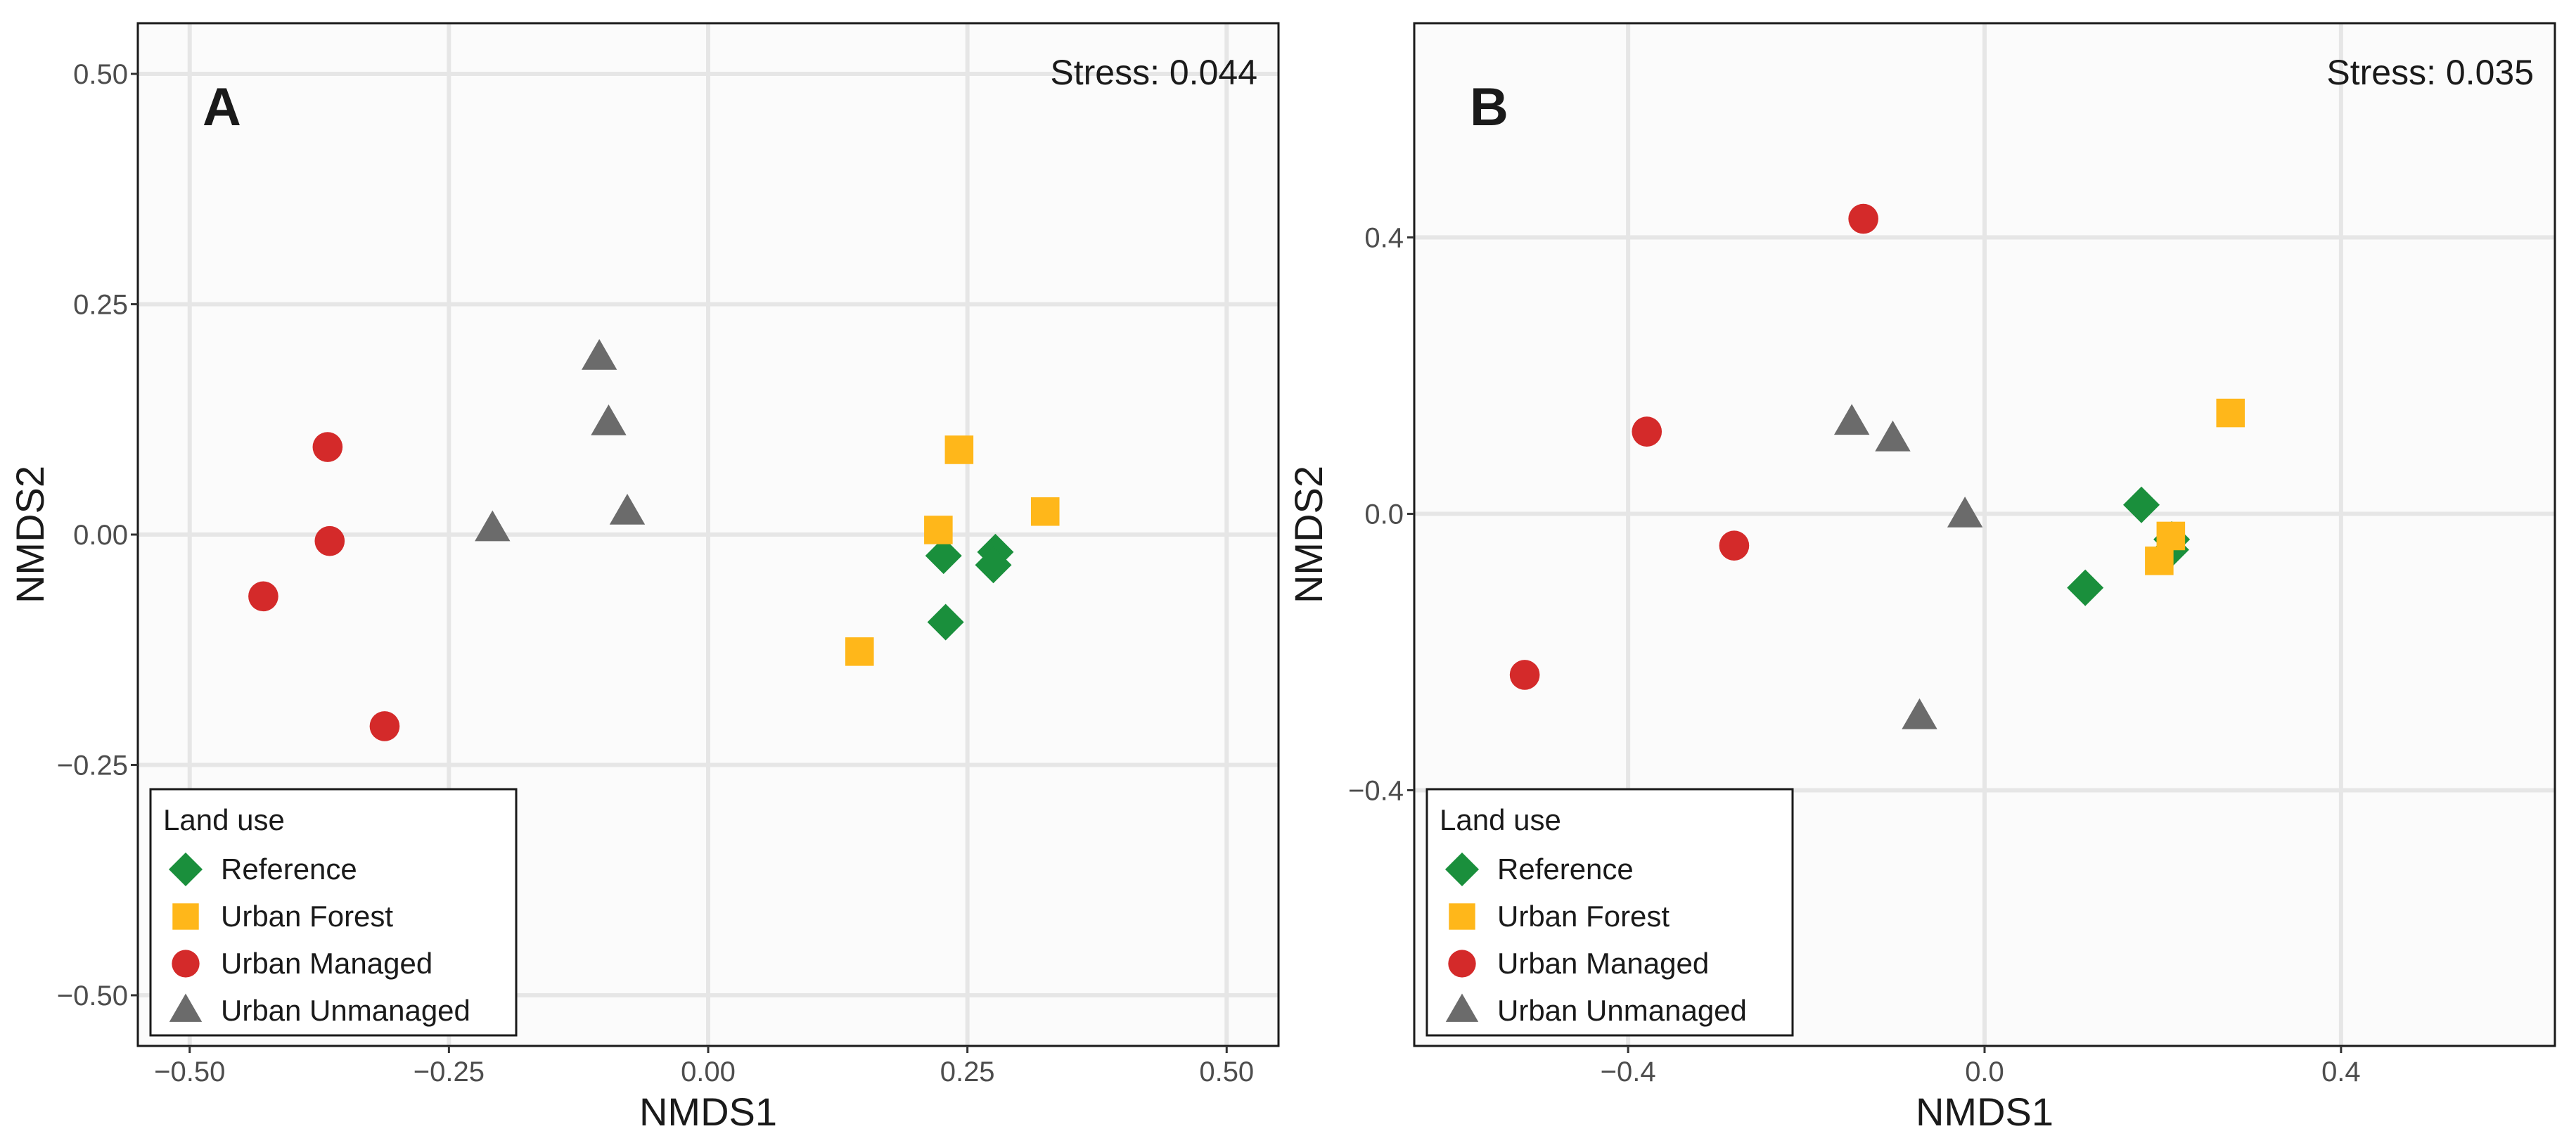 This screenshot has height=1143, width=2576. Describe the element at coordinates (1489, 107) in the screenshot. I see `panel-letter: B` at that location.